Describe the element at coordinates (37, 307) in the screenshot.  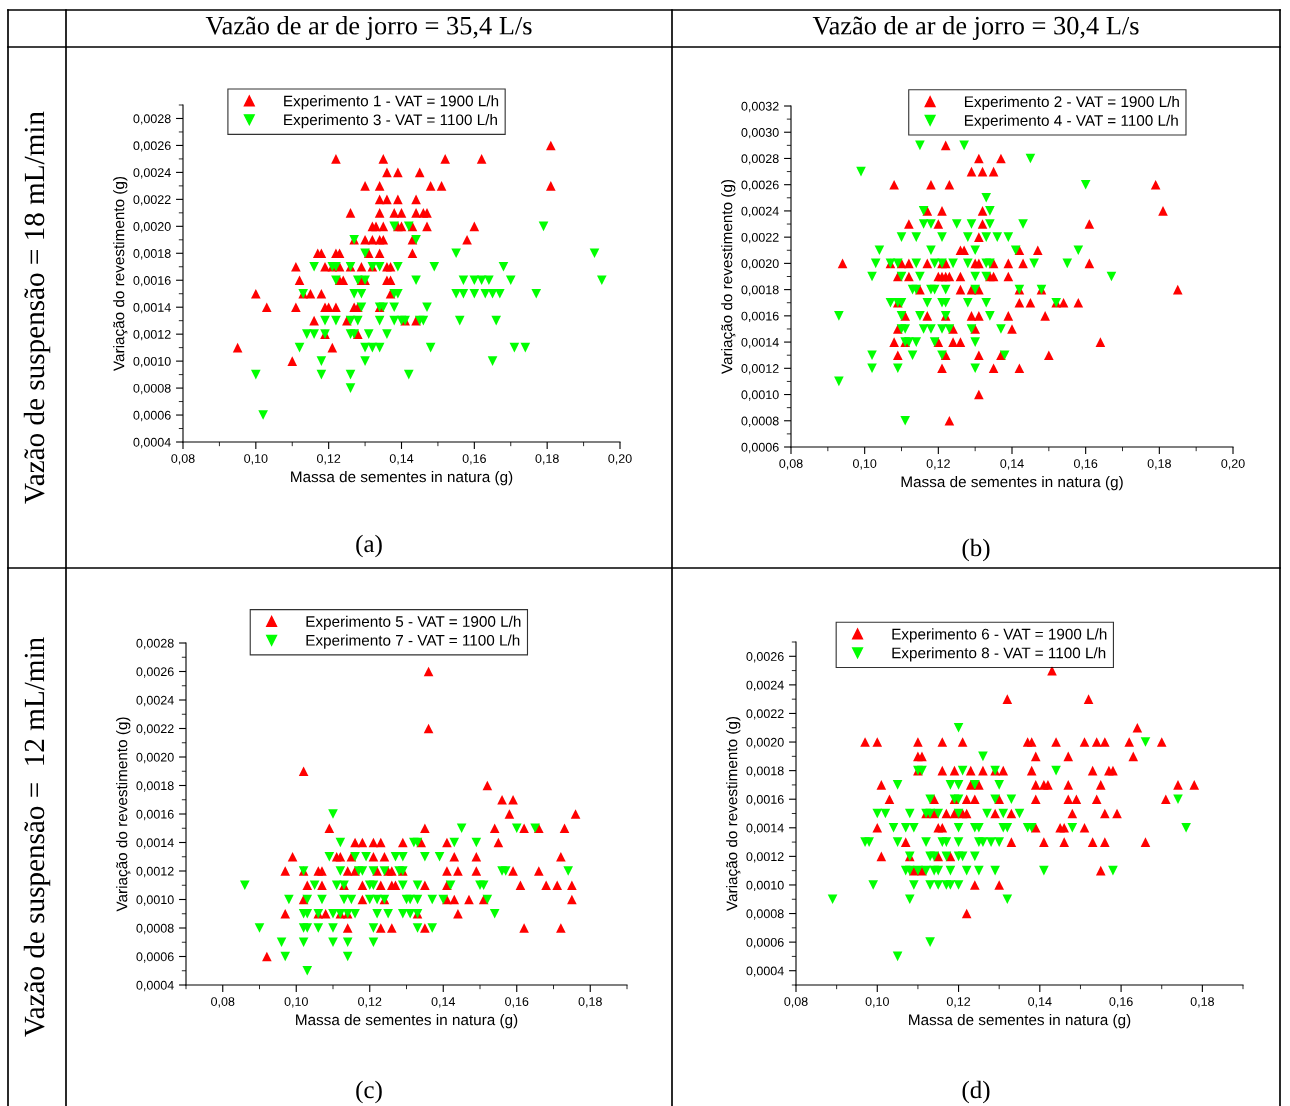
I see `text: Vazão de suspensão = 18 mL/min` at that location.